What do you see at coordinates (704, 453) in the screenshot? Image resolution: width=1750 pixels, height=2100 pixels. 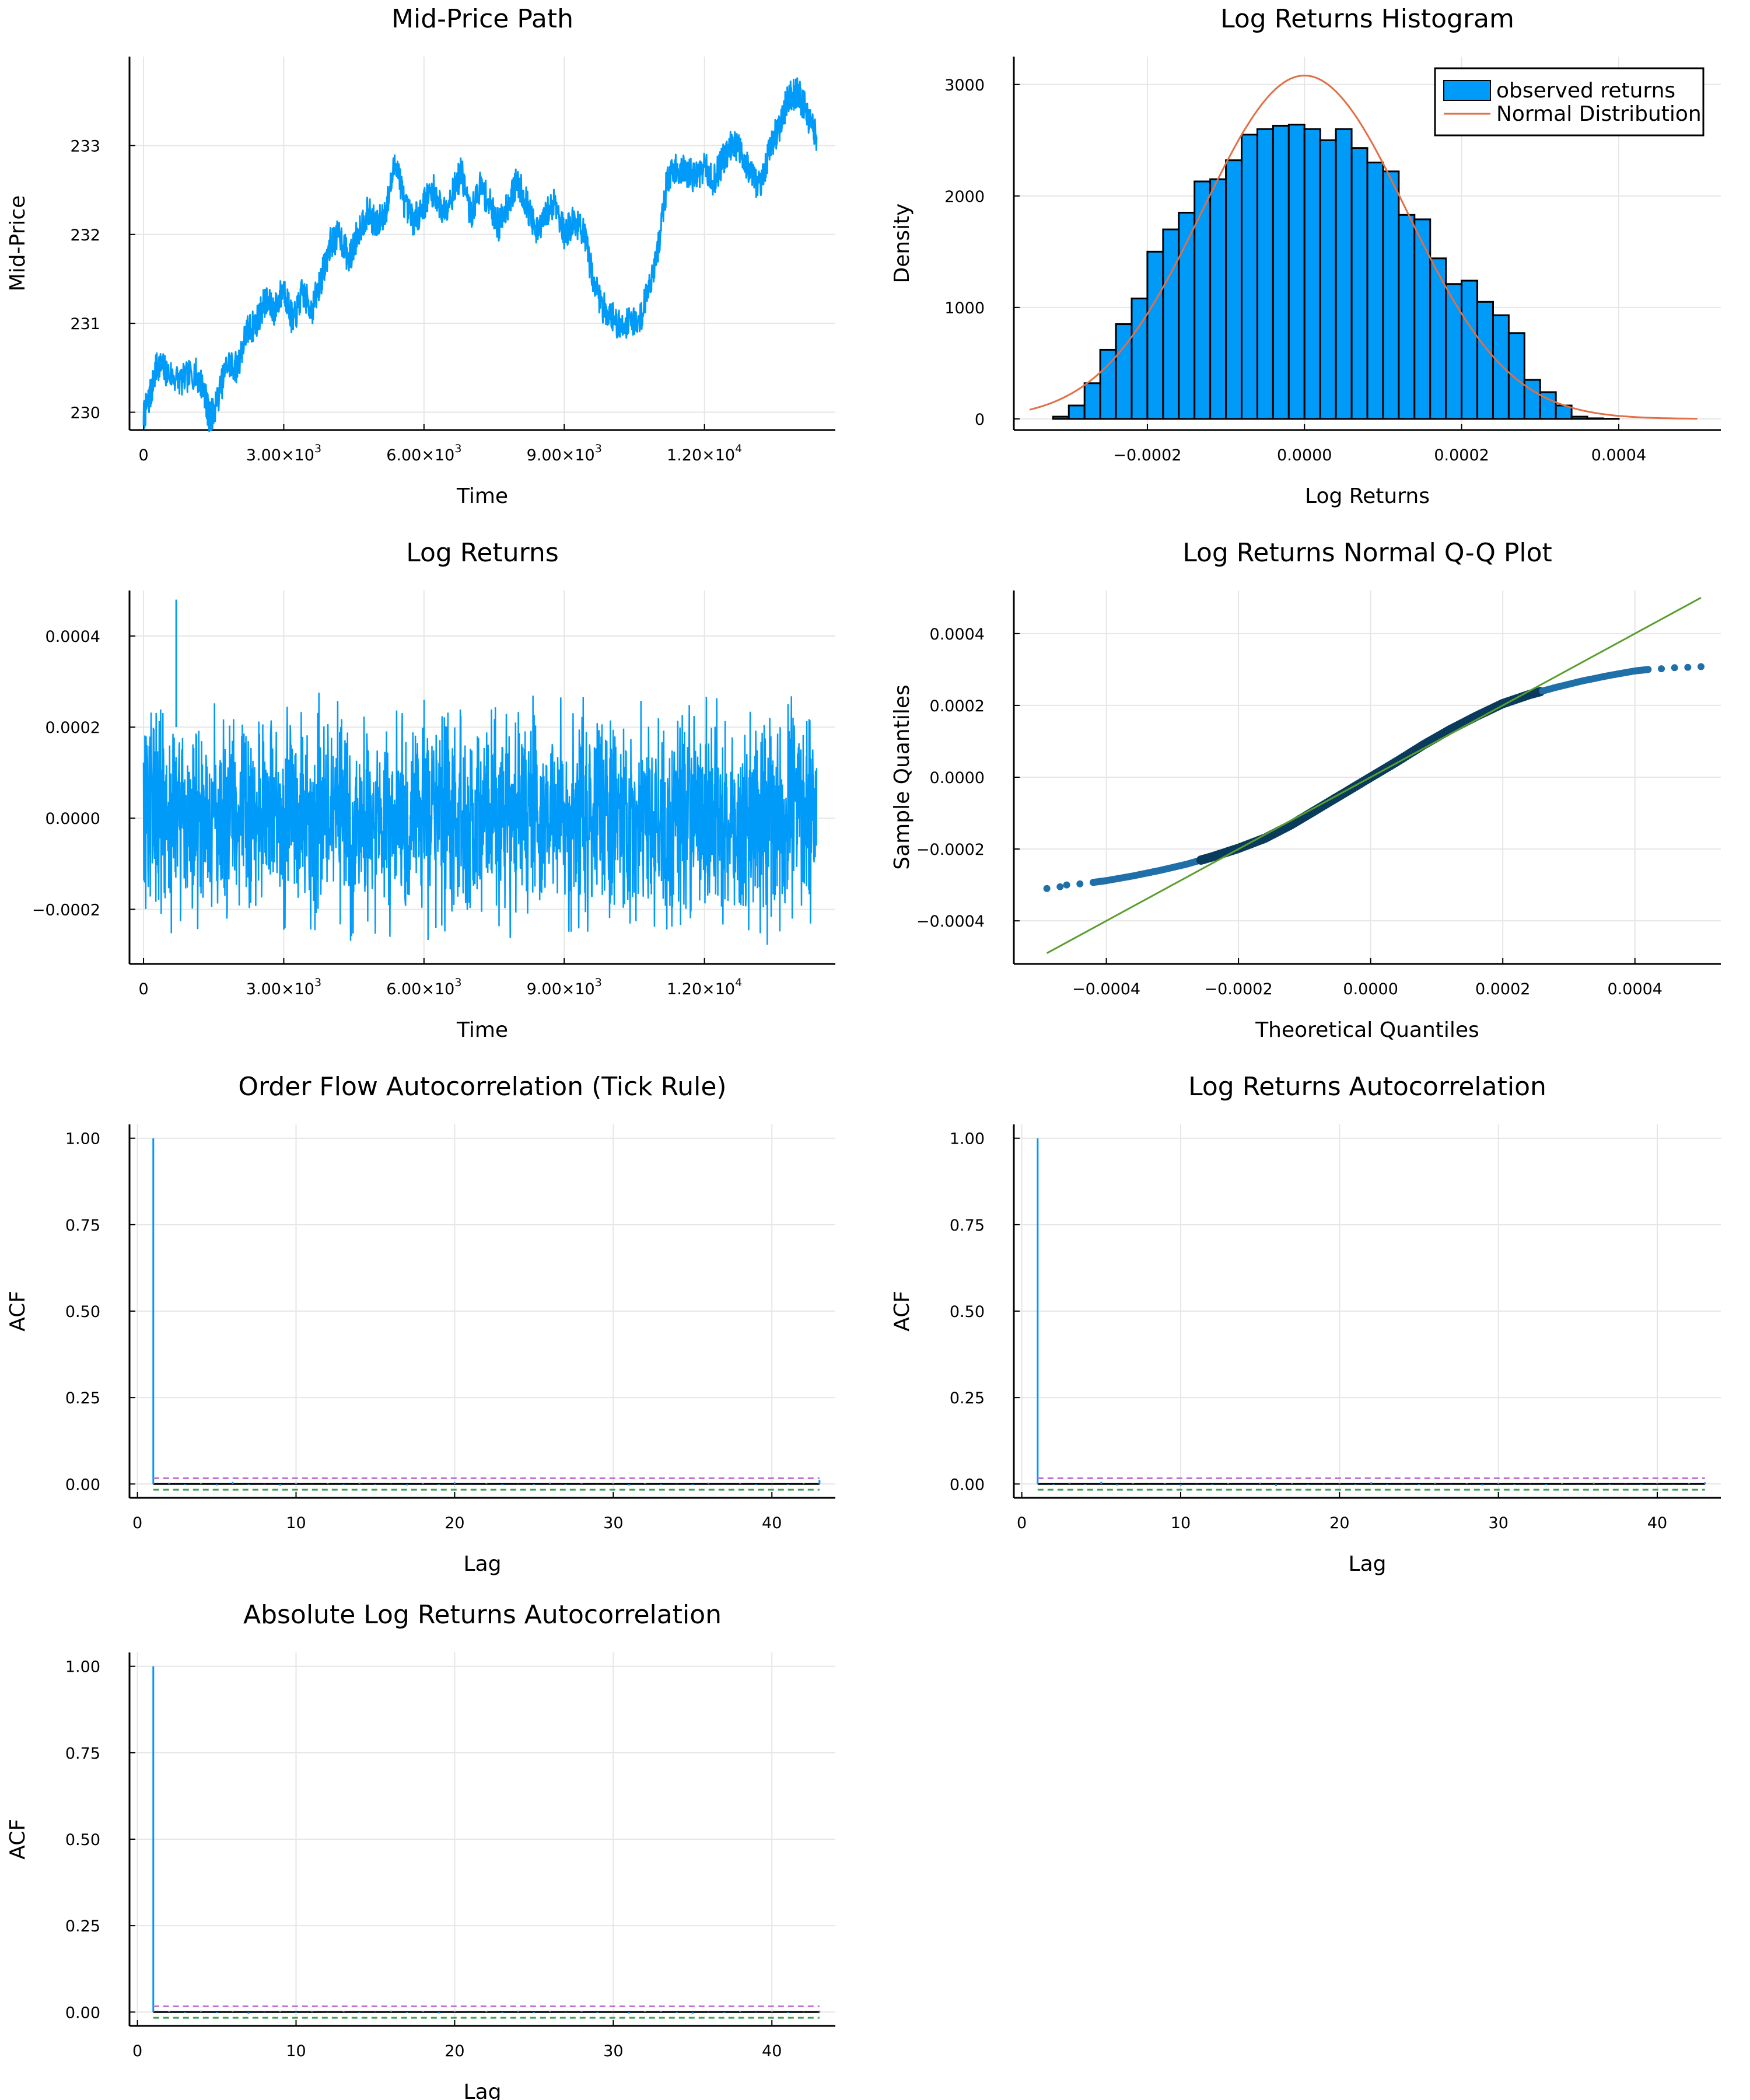 I see `x-tick-label: 1.20×10⁴` at bounding box center [704, 453].